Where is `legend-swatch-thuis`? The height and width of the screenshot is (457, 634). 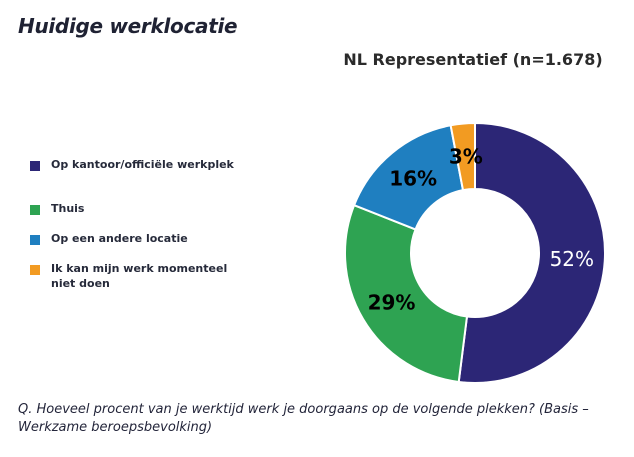
legend-swatch-thuis is located at coordinates (35, 210).